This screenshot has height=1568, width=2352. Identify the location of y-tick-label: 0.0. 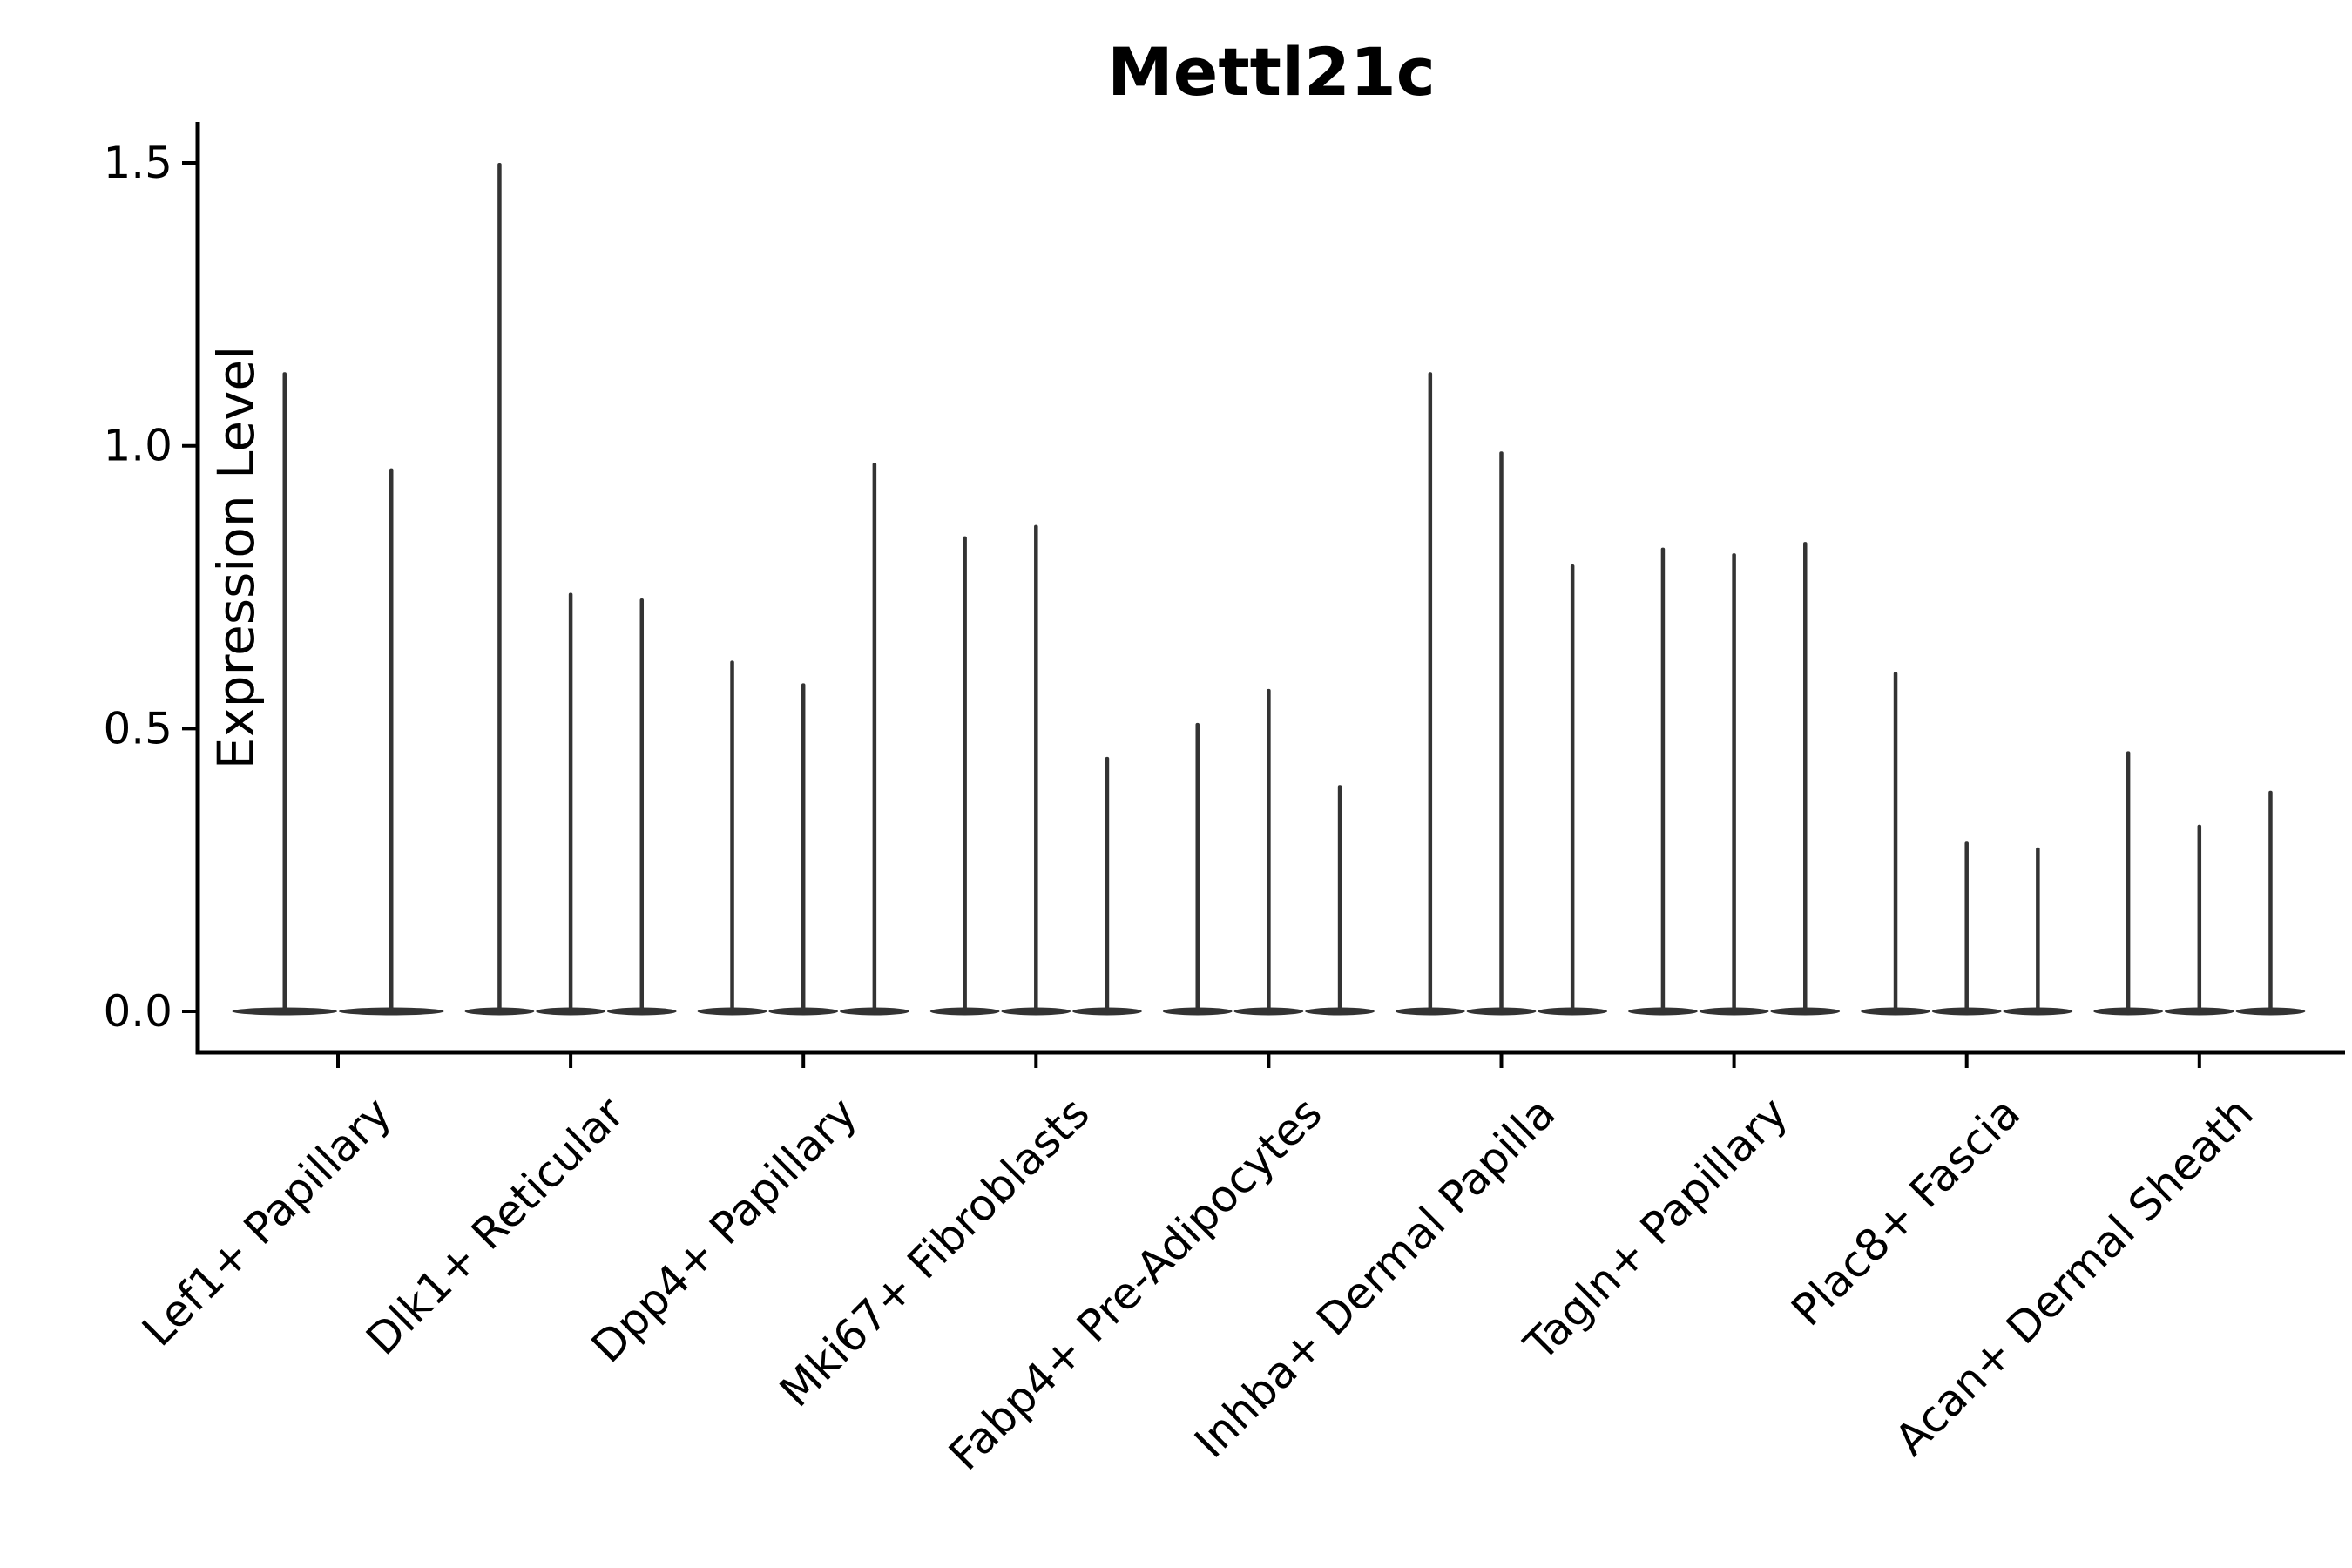
(137, 1012).